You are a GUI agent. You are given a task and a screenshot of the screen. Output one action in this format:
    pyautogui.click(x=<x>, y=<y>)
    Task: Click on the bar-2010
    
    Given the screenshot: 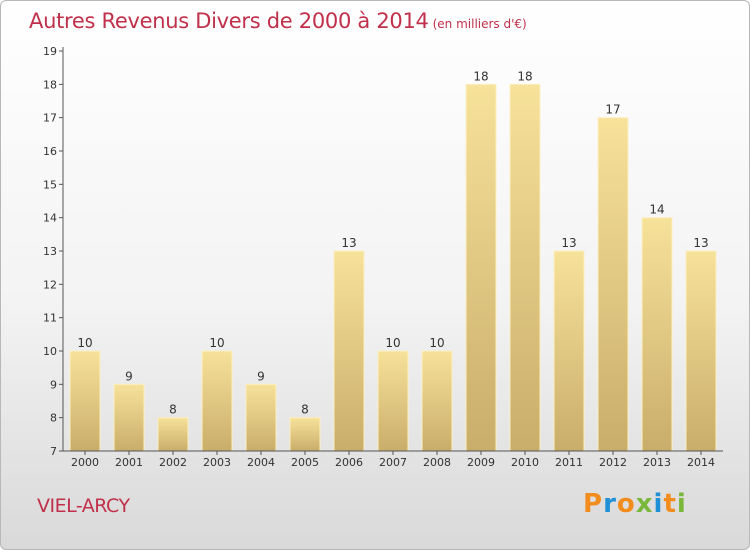 What is the action you would take?
    pyautogui.click(x=525, y=267)
    